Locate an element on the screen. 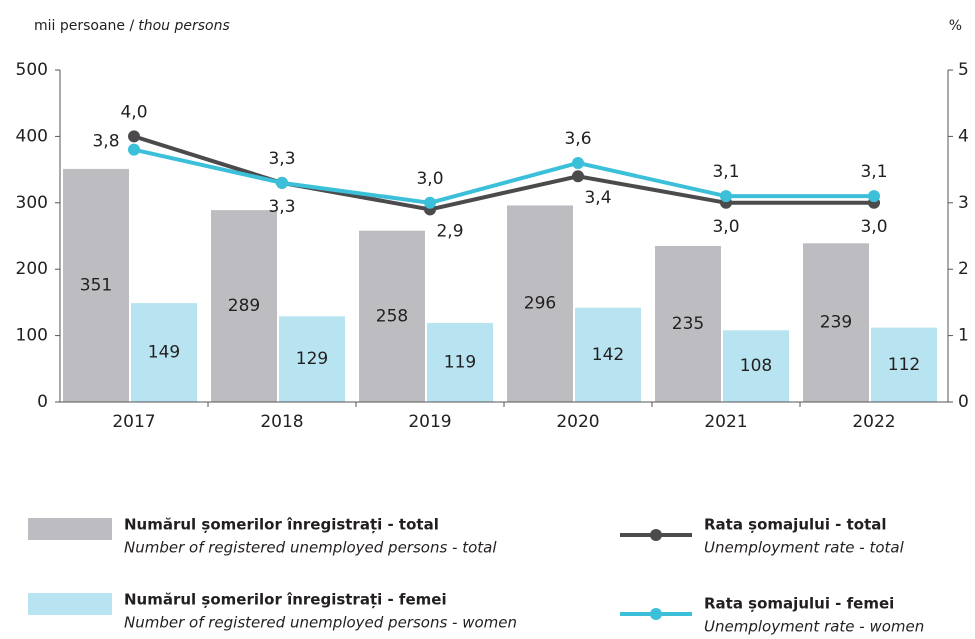  bar-value-label: 149 is located at coordinates (164, 353).